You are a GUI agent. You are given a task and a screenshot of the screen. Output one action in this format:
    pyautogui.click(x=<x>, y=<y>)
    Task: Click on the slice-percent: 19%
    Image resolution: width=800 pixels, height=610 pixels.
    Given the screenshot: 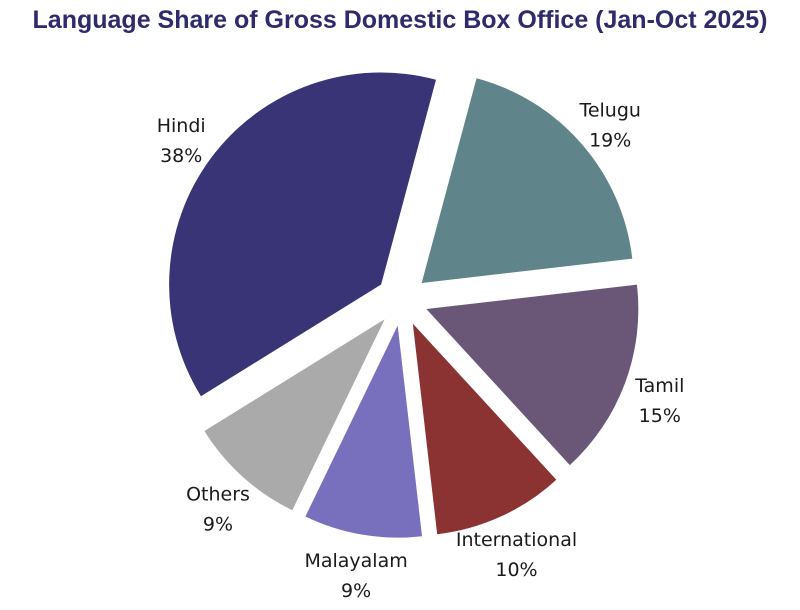 What is the action you would take?
    pyautogui.click(x=610, y=140)
    